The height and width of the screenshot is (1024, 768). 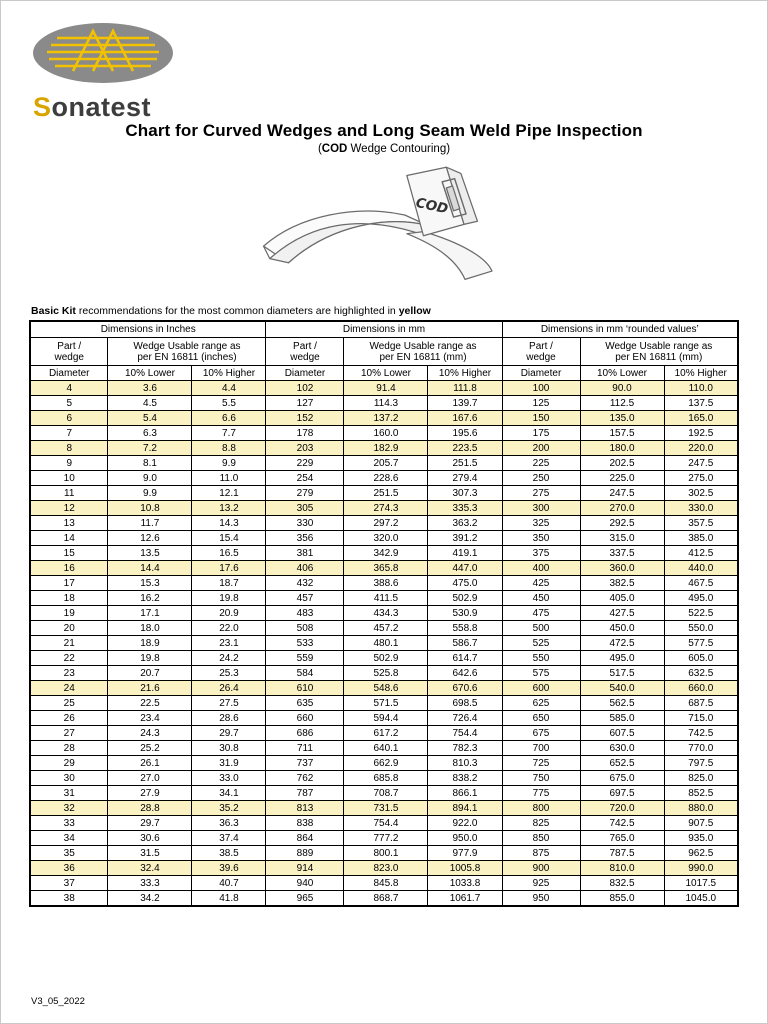 What do you see at coordinates (384, 823) in the screenshot?
I see `table-row: 33 29.7 36.3 838 754.4 922.0 825 742.5 907.5` at bounding box center [384, 823].